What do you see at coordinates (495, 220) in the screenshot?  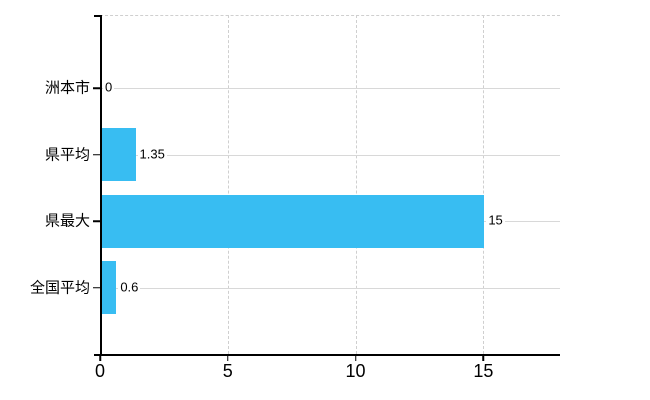 I see `value-label: 15` at bounding box center [495, 220].